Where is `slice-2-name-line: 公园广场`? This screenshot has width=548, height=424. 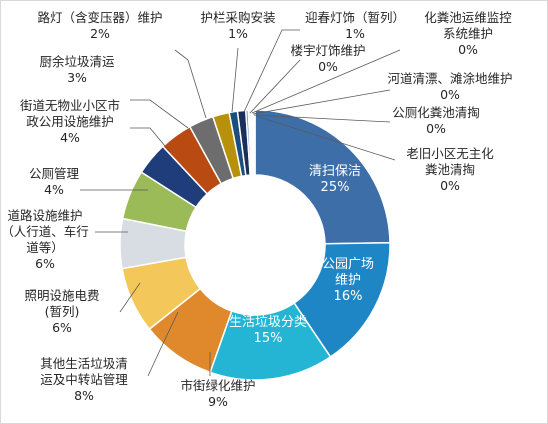 slice-2-name-line: 公园广场 is located at coordinates (348, 264).